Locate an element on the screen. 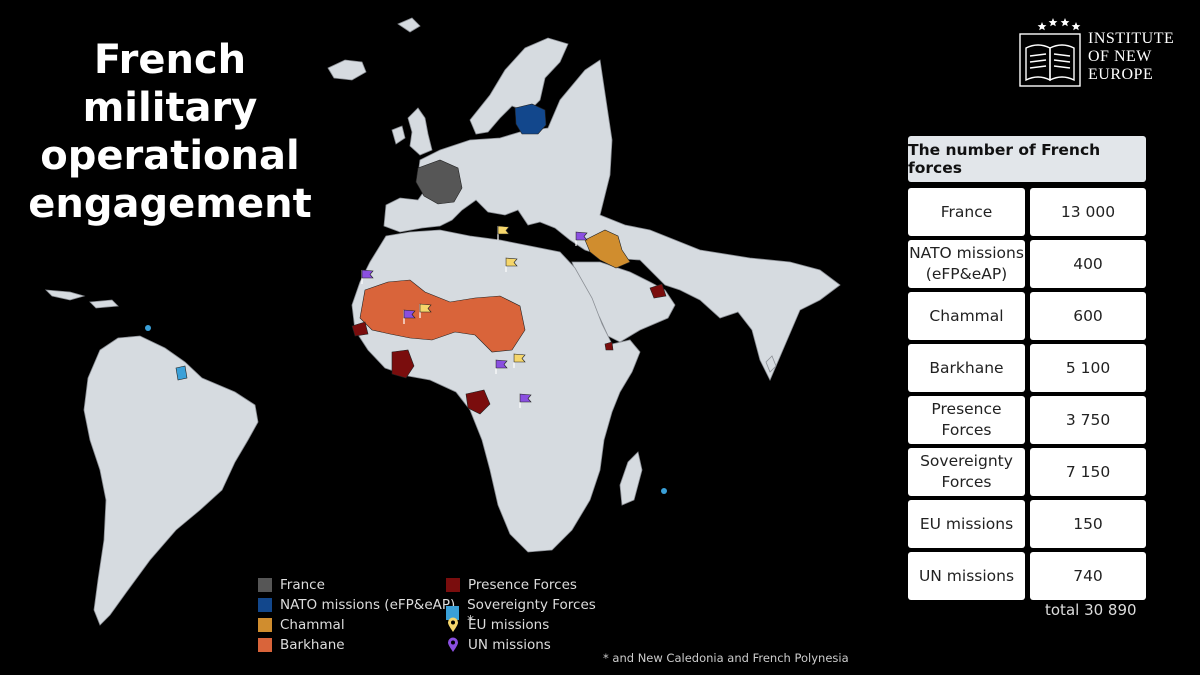  region-france is located at coordinates (439, 182).